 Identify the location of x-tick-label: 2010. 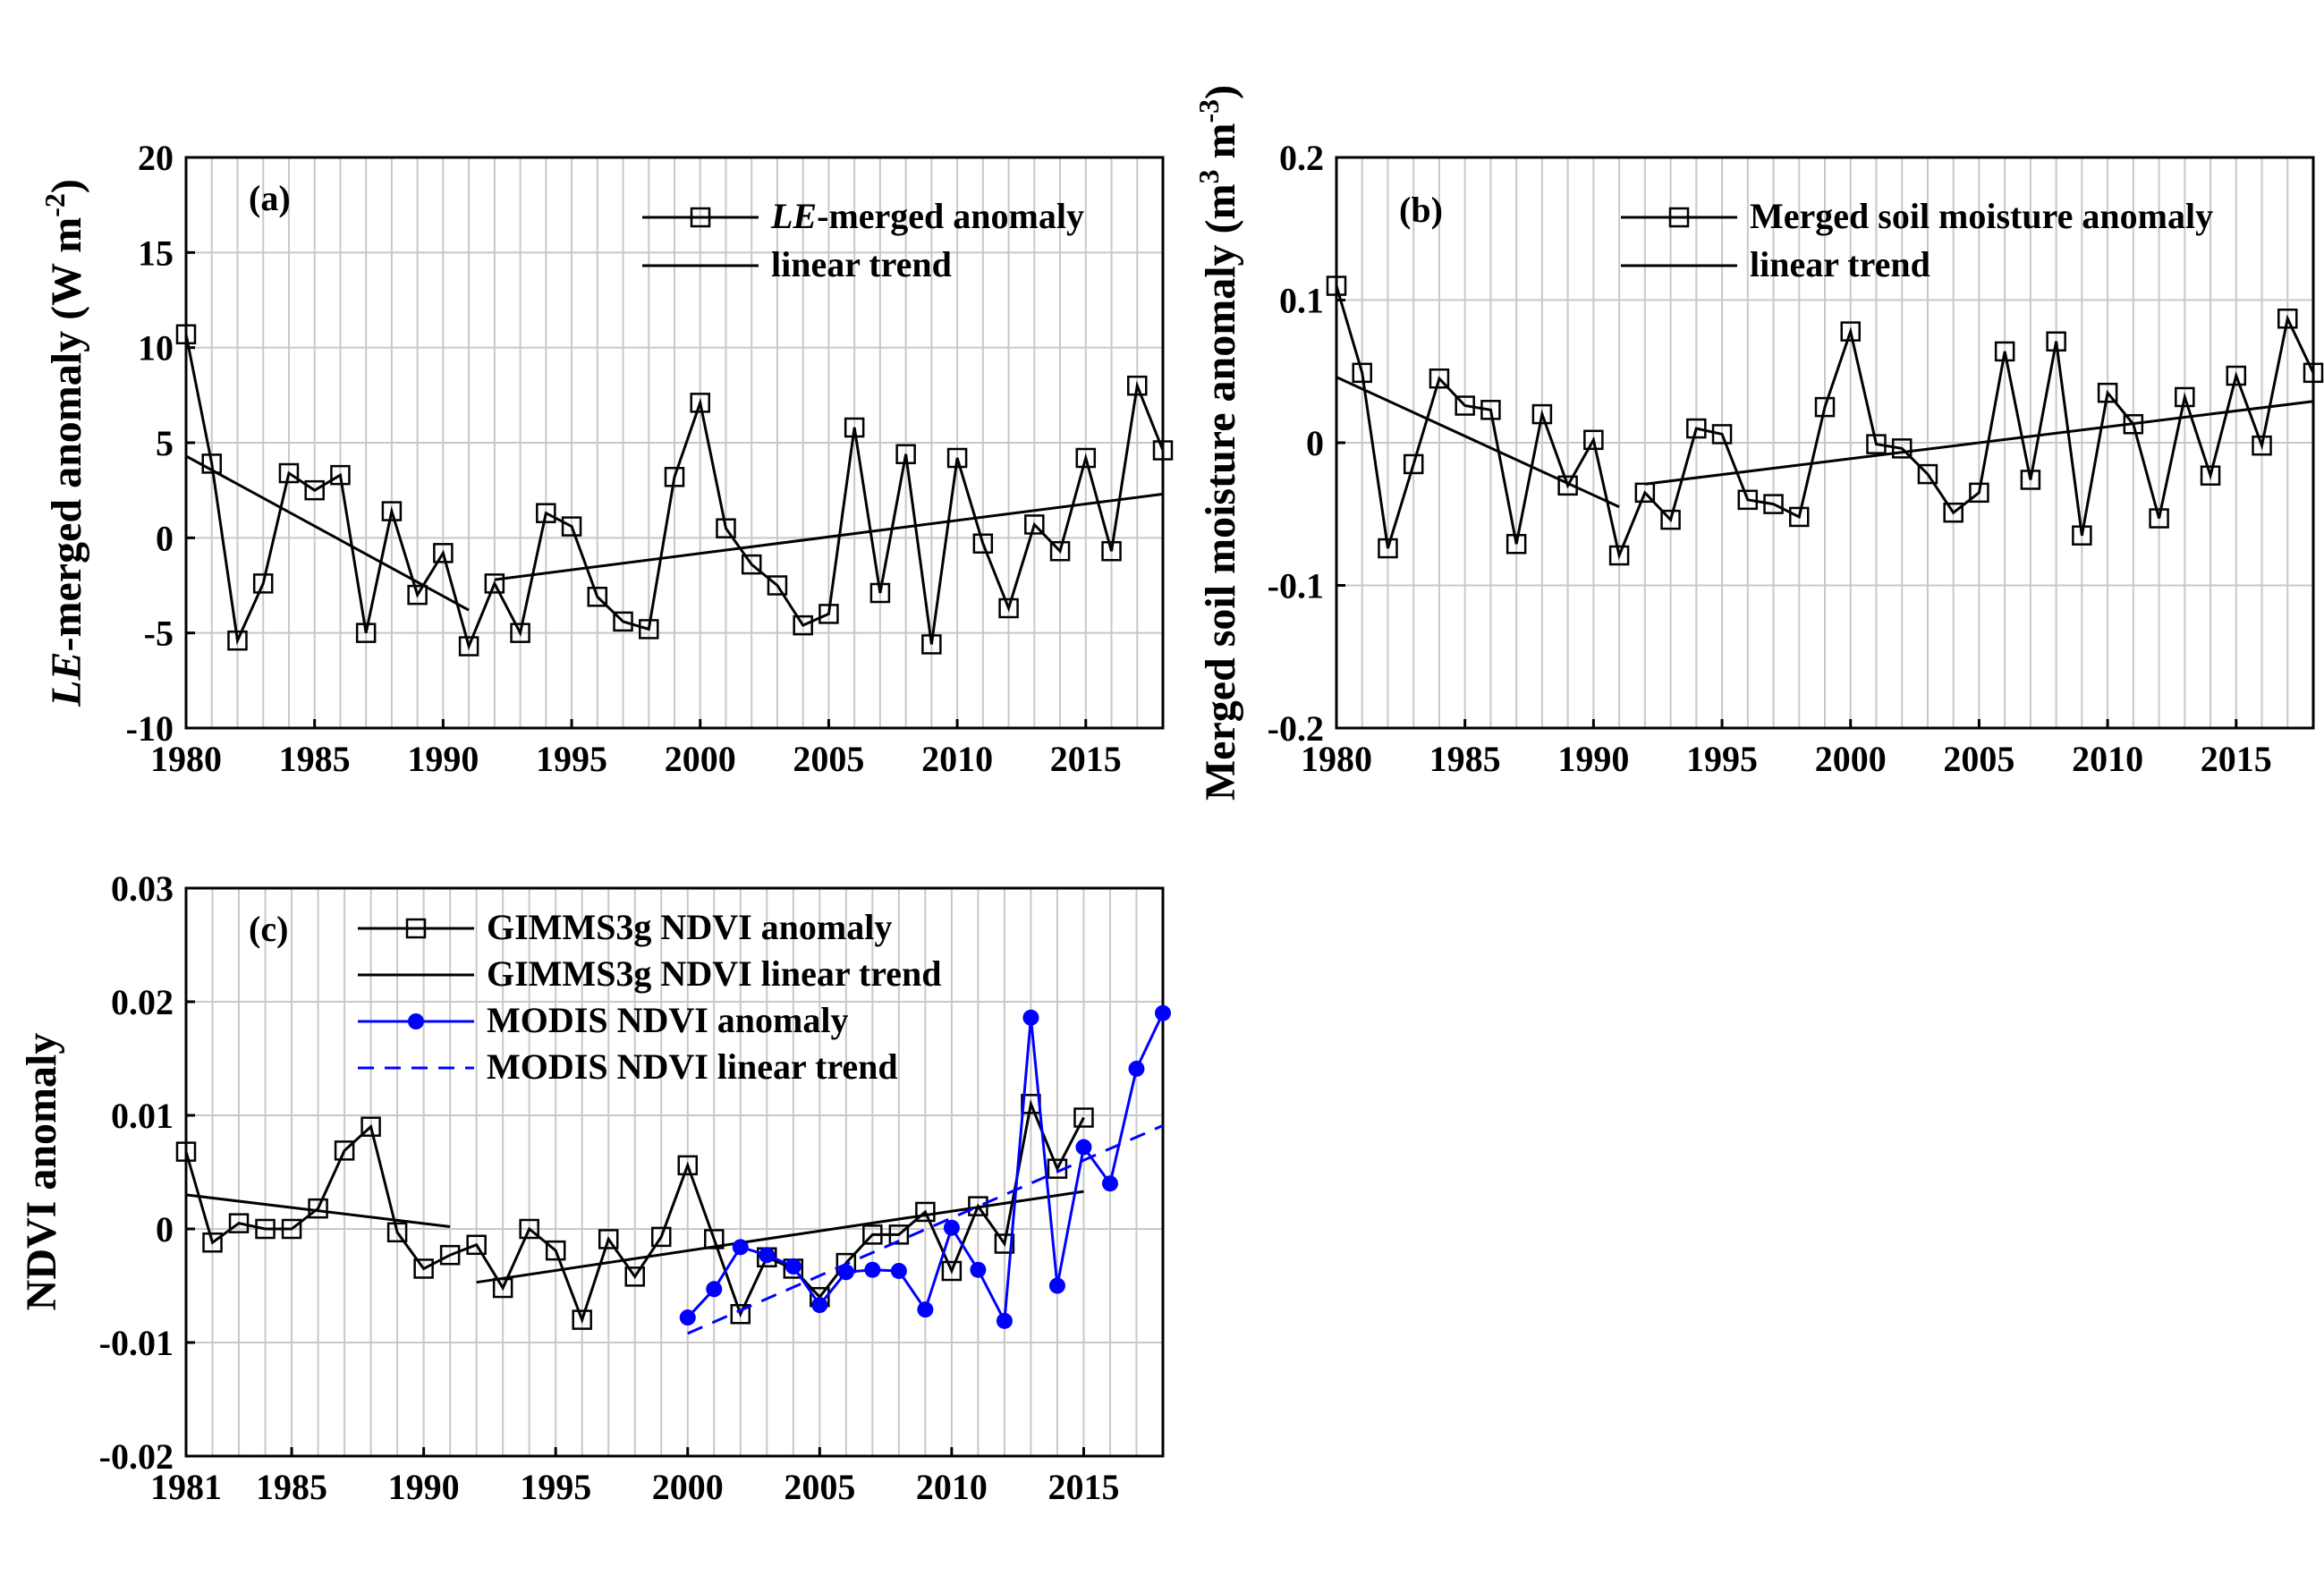
(2107, 759).